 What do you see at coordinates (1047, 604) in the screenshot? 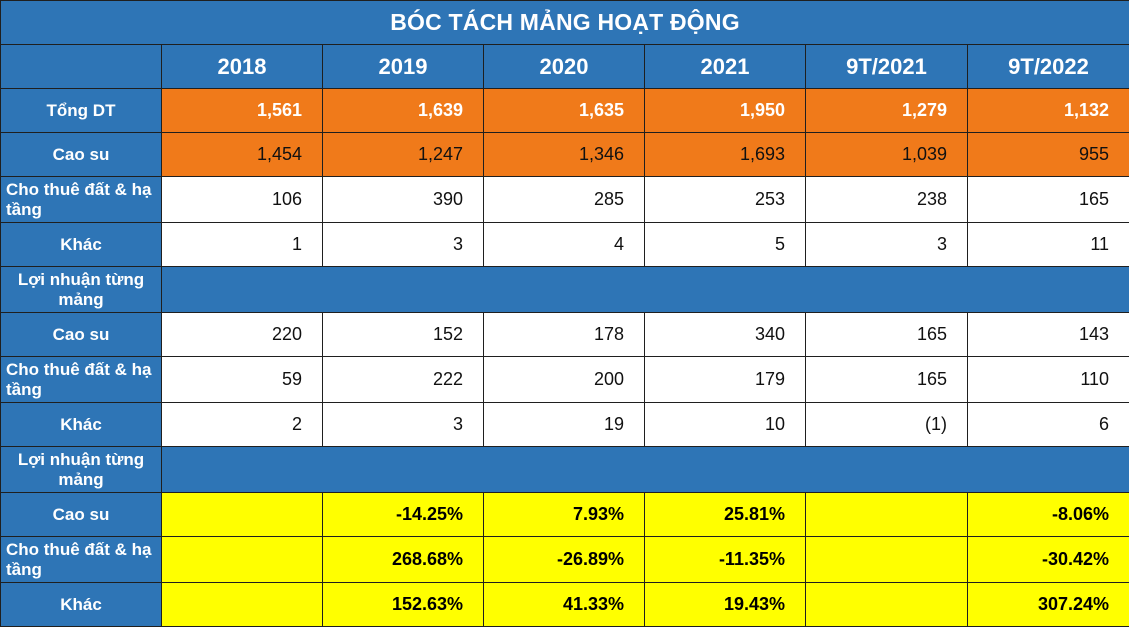
I see `table-cell: 307.24%` at bounding box center [1047, 604].